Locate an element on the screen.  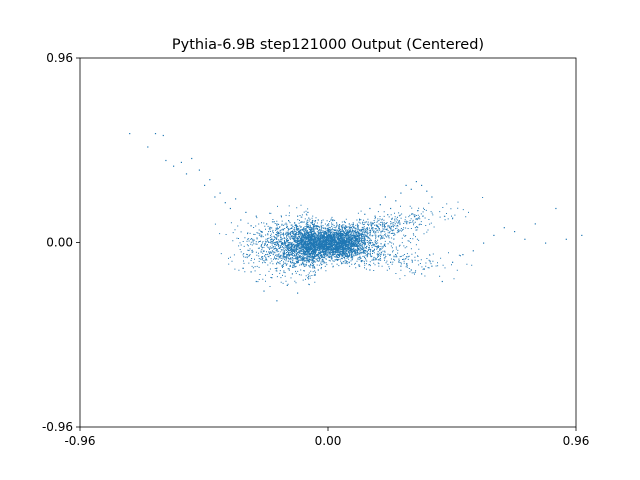
y-tick-label: 0.00 is located at coordinates (59, 243).